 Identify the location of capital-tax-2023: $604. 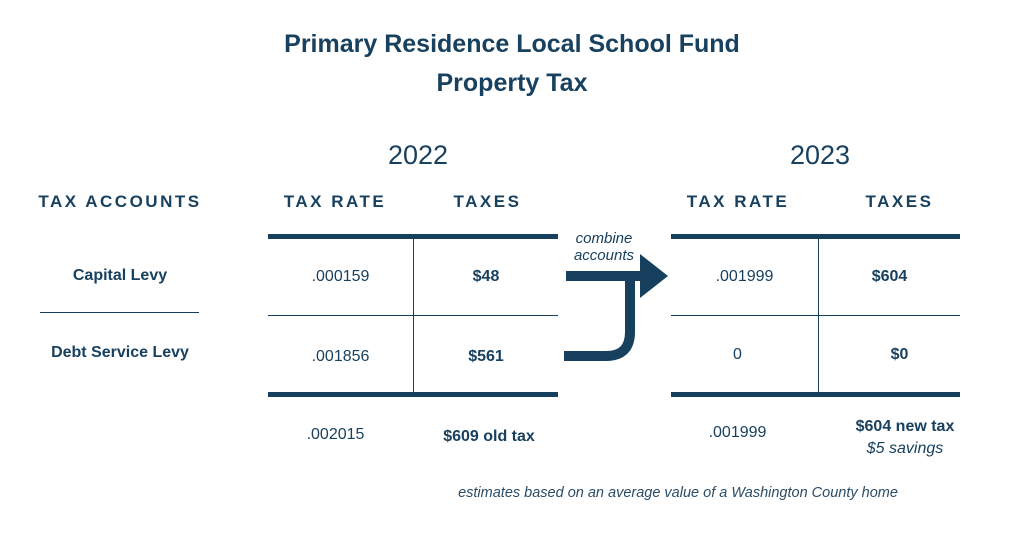
(889, 276).